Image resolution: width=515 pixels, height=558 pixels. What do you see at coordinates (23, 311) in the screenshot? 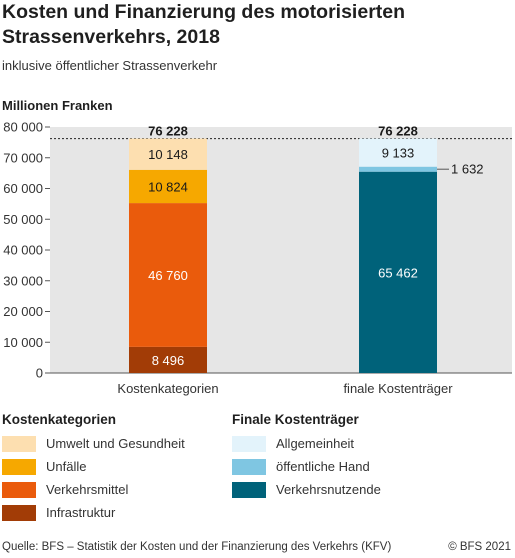
I see `y-tick-label: 20 000` at bounding box center [23, 311].